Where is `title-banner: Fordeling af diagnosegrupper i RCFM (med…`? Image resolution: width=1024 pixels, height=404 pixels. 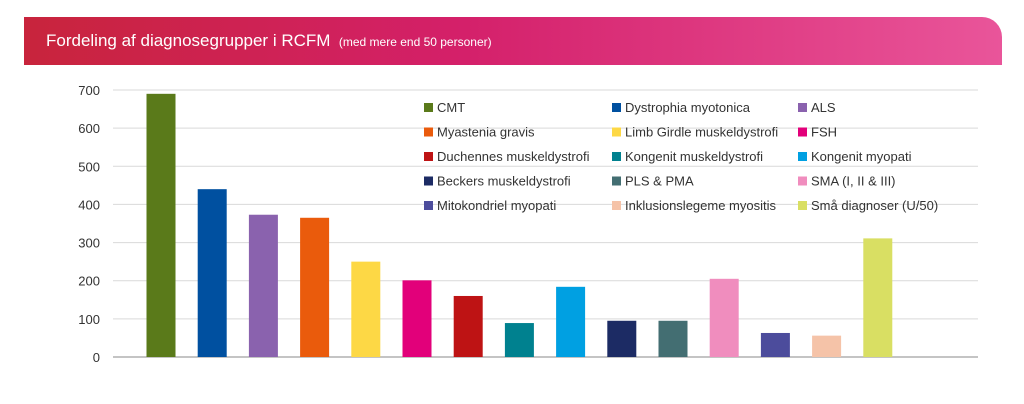 title-banner: Fordeling af diagnosegrupper i RCFM (med… is located at coordinates (513, 41).